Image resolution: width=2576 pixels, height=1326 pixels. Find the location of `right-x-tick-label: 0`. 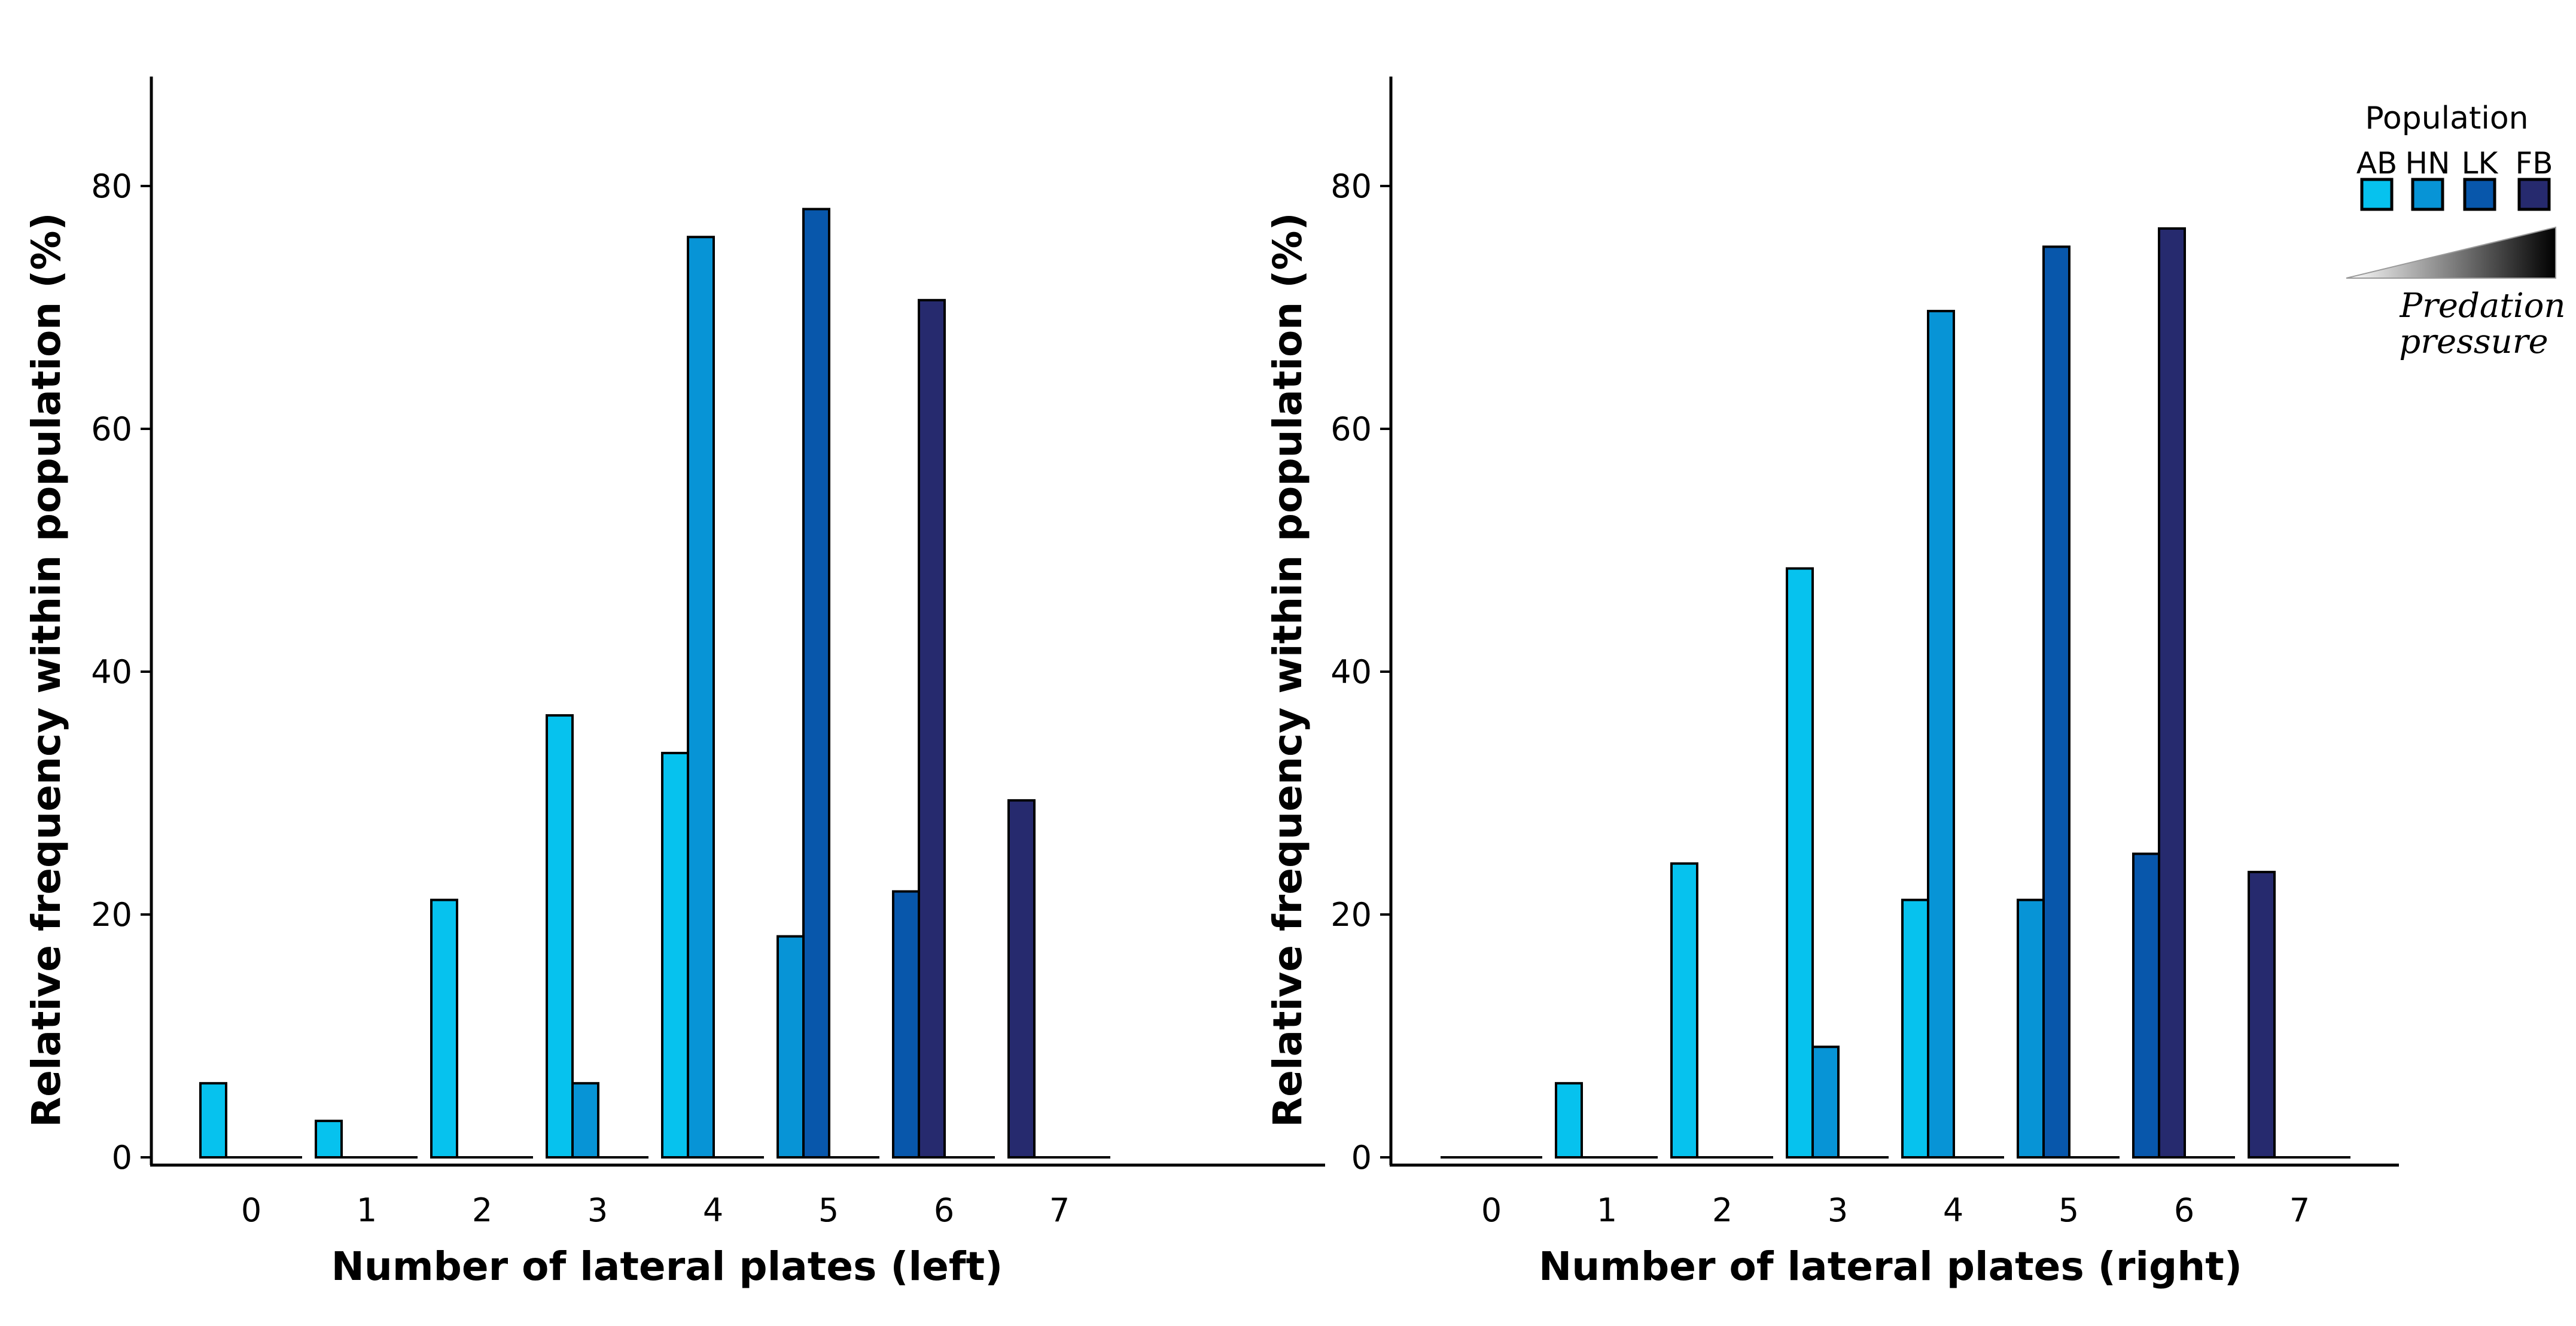

right-x-tick-label: 0 is located at coordinates (1491, 1210).